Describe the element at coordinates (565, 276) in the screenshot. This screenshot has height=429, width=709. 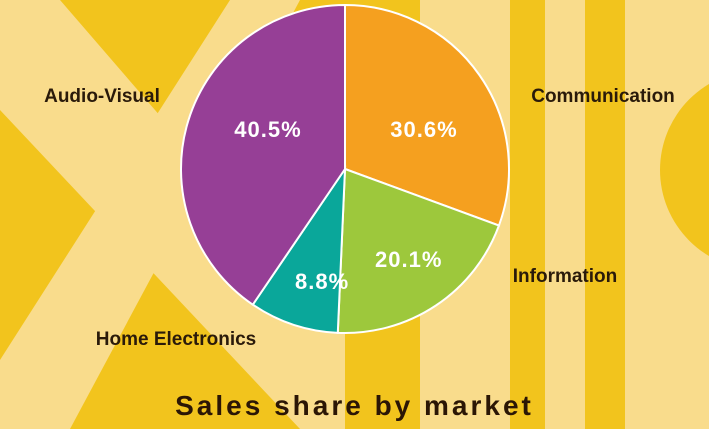
I see `category-label: Information` at that location.